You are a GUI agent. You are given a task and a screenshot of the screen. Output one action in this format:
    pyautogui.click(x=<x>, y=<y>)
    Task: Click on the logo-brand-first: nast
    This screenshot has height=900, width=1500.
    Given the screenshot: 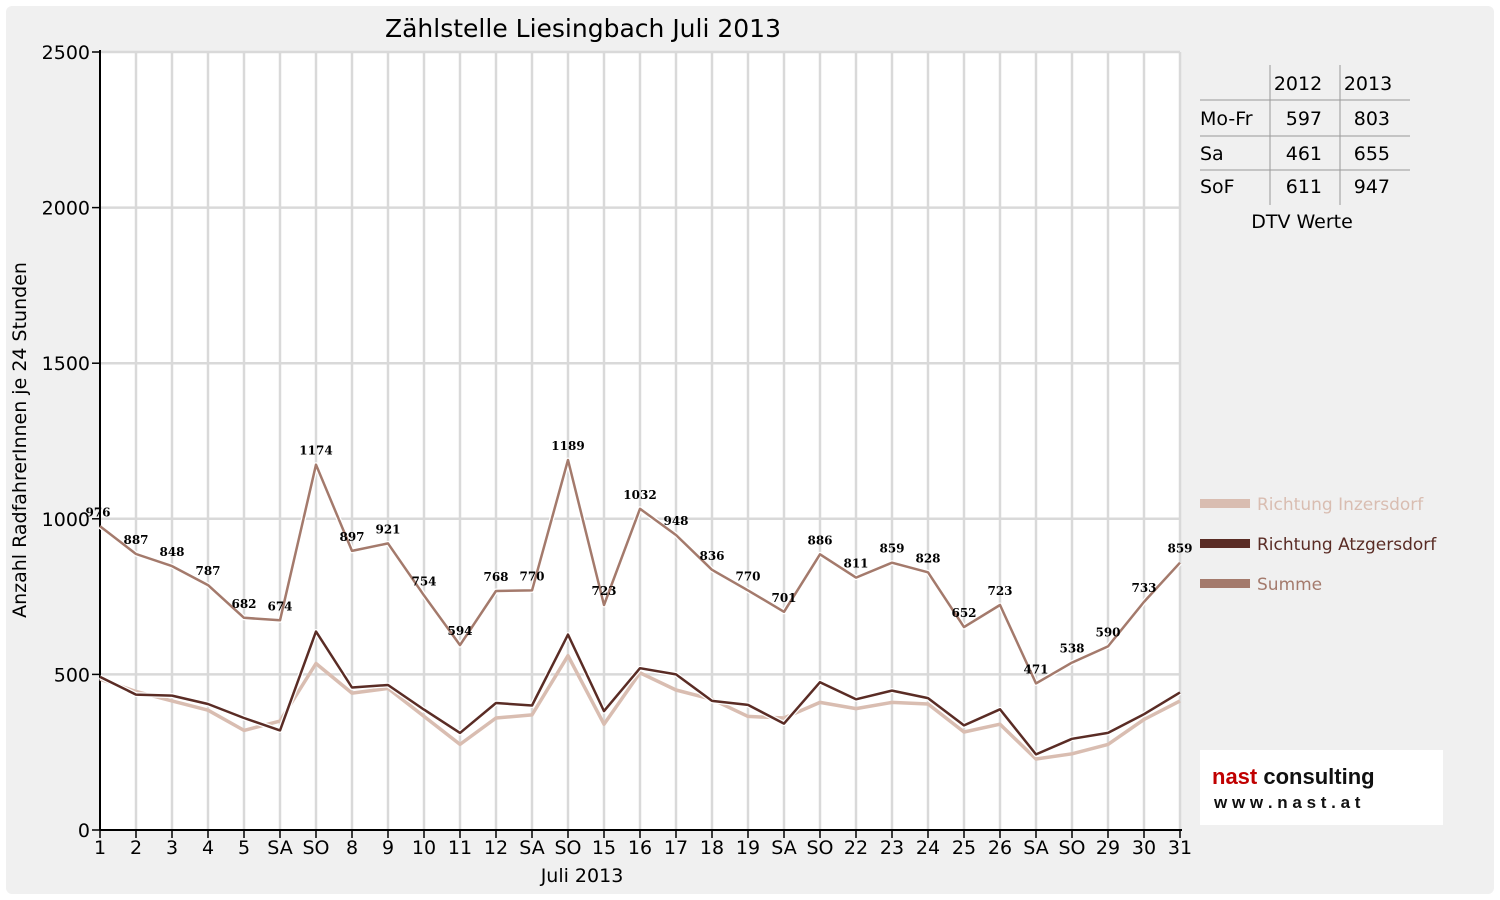 What is the action you would take?
    pyautogui.click(x=1235, y=776)
    